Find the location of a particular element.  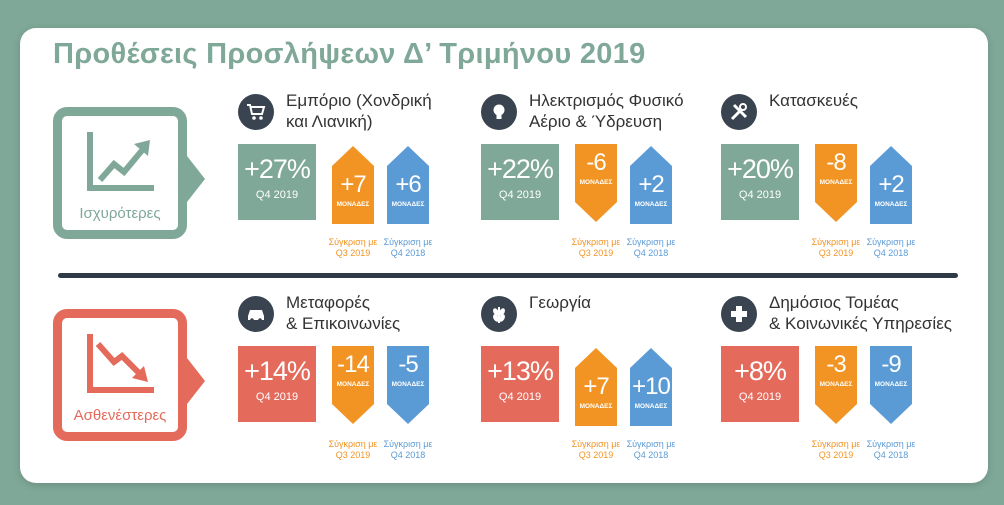

sector-value-box: +13% Q4 2019 is located at coordinates (520, 384).